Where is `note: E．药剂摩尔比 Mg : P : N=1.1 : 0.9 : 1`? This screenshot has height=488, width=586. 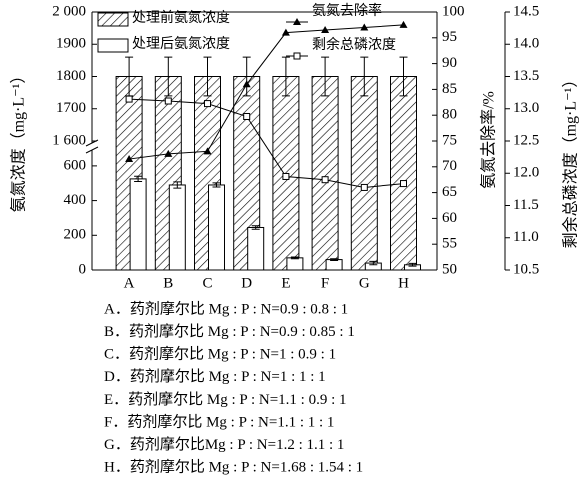 note: E．药剂摩尔比 Mg : P : N=1.1 : 0.9 : 1 is located at coordinates (225, 399).